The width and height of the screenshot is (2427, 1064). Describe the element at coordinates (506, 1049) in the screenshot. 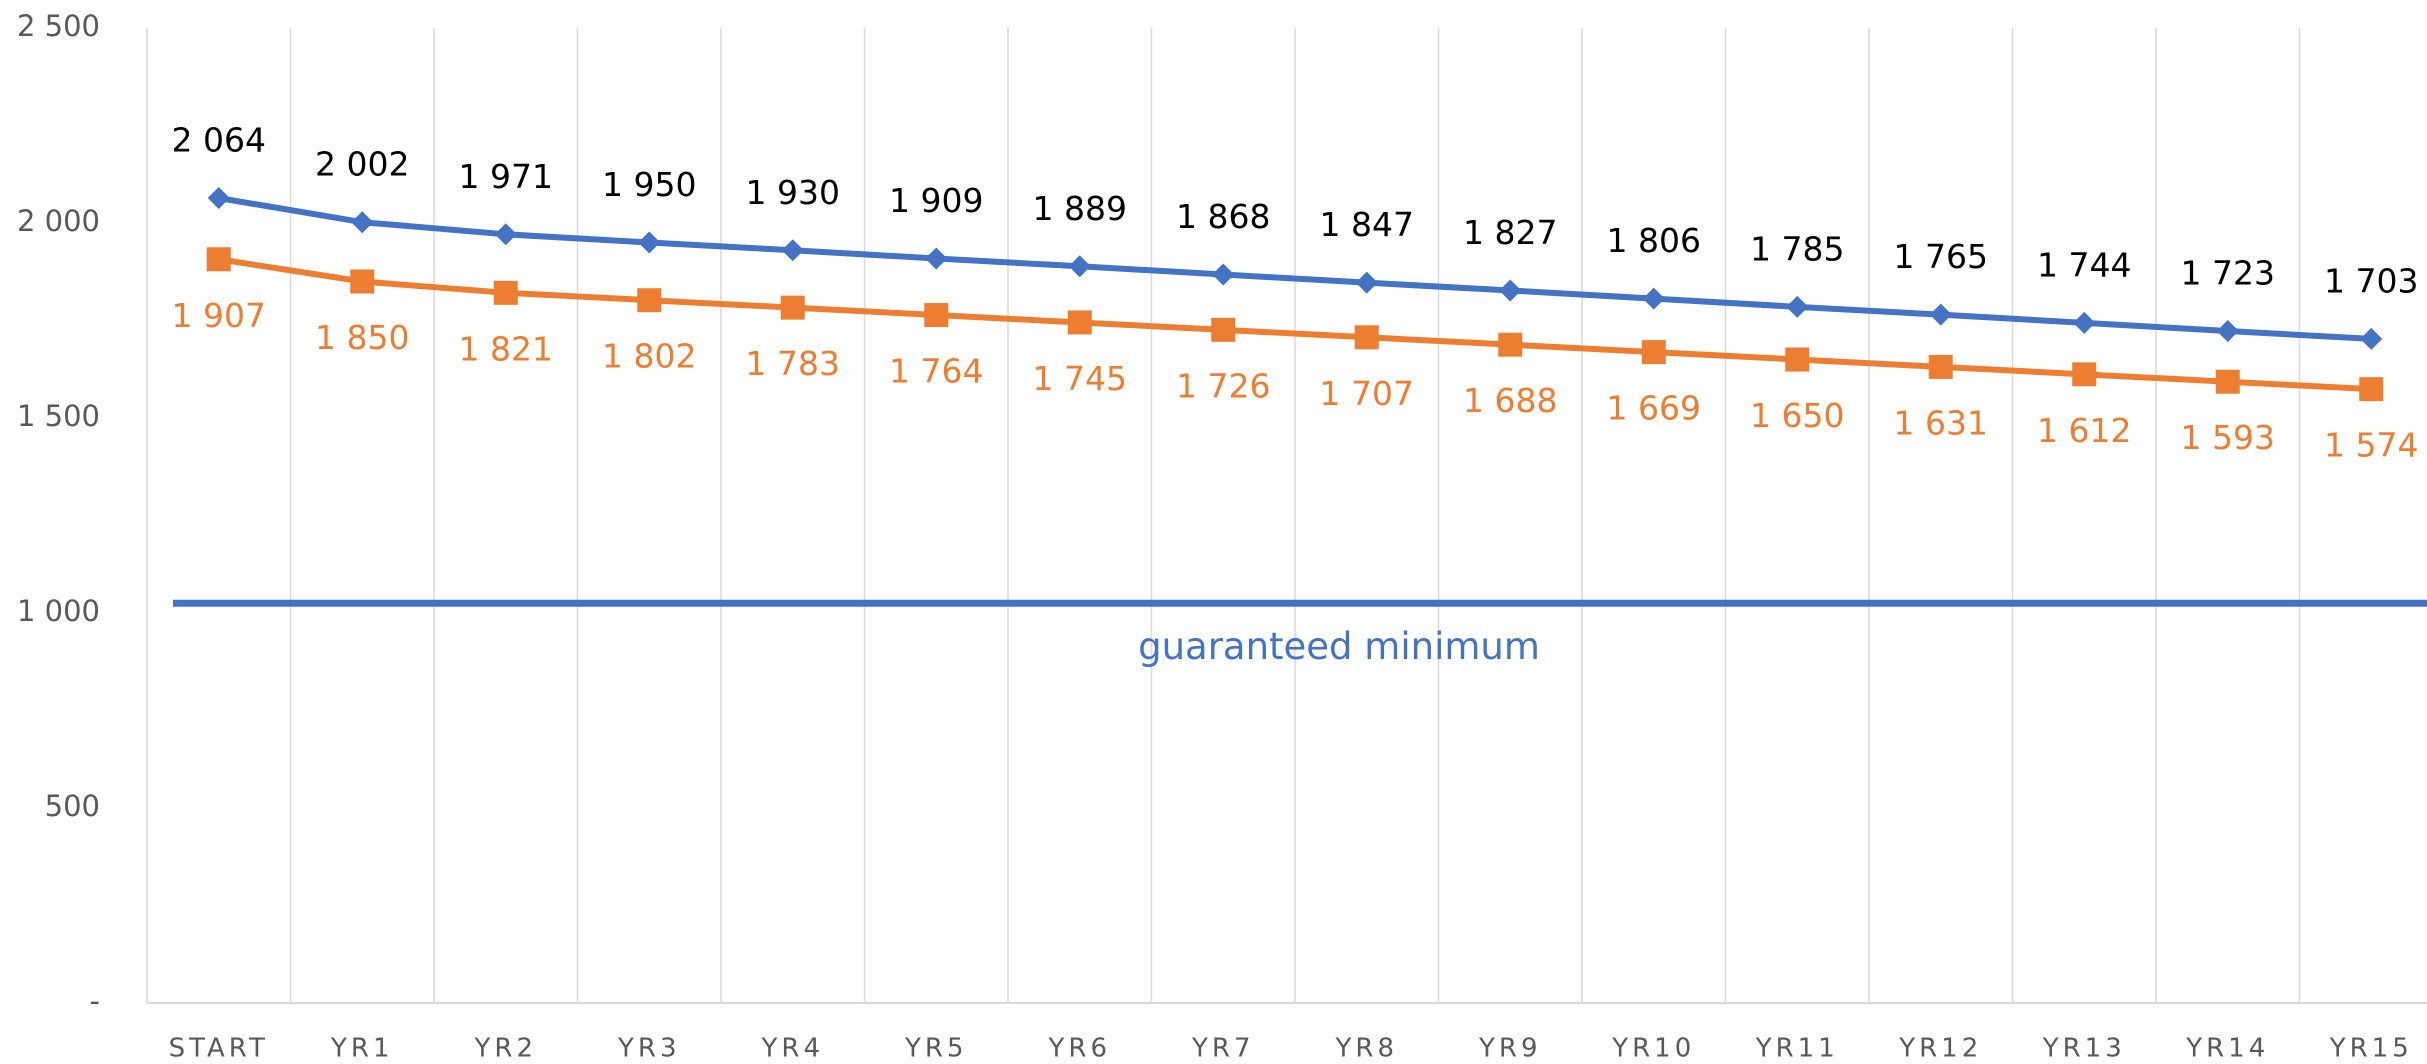

I see `x-tick-label: YR2` at that location.